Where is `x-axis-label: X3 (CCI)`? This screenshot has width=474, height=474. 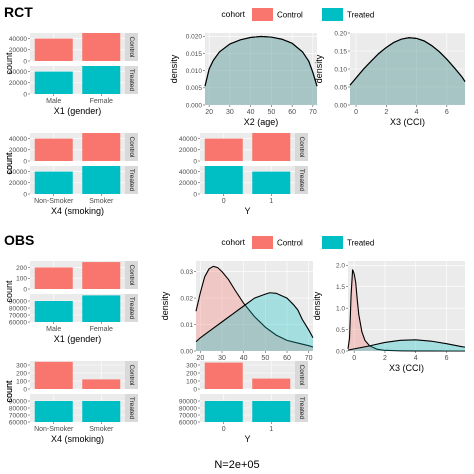
x-axis-label: X3 (CCI) is located at coordinates (407, 122).